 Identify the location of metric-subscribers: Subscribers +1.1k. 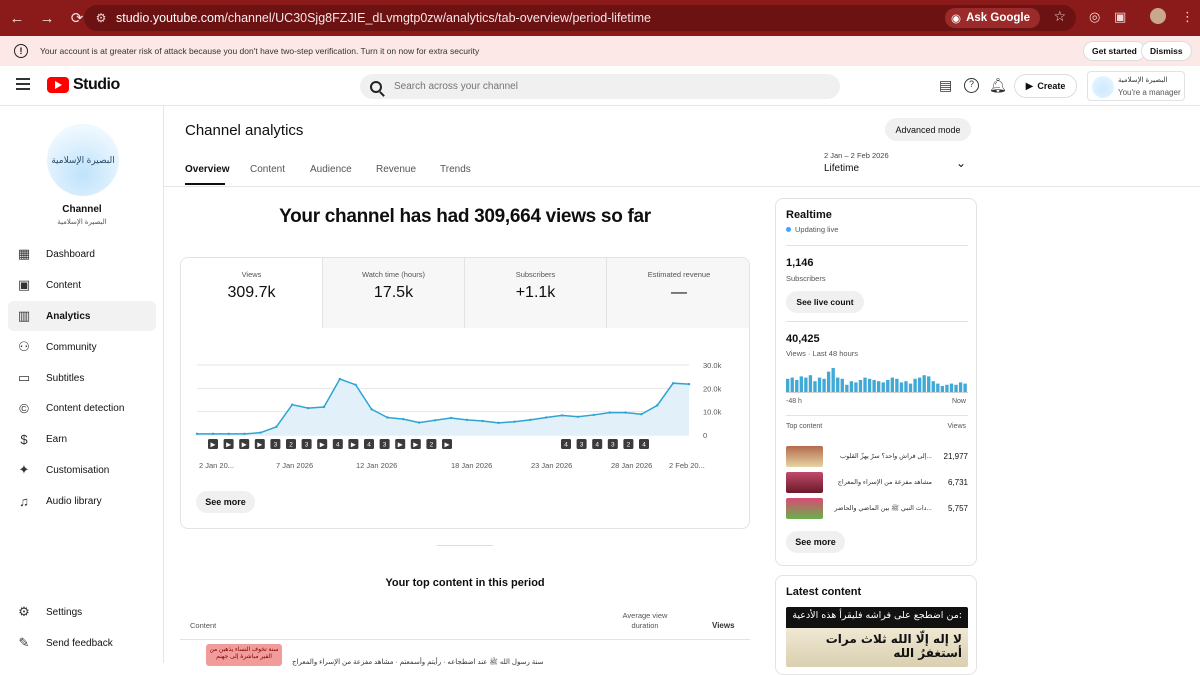
(536, 293).